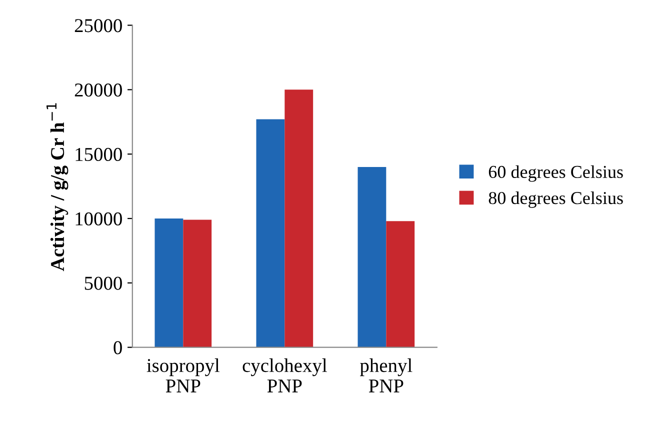 This screenshot has height=421, width=662. Describe the element at coordinates (99, 219) in the screenshot. I see `y-tick-label: 10000` at that location.